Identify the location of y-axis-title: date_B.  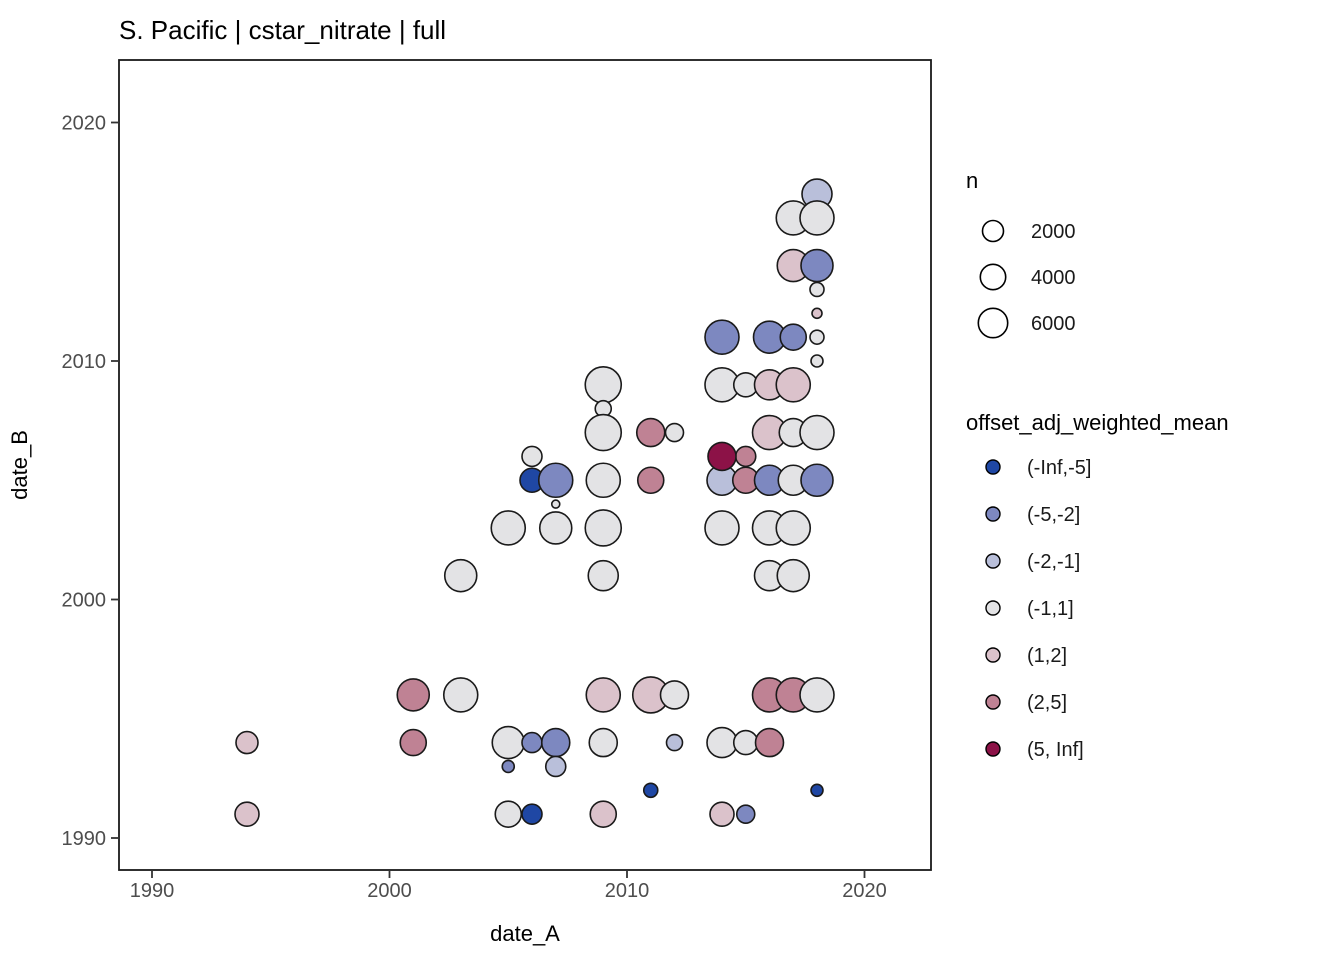
(19, 465).